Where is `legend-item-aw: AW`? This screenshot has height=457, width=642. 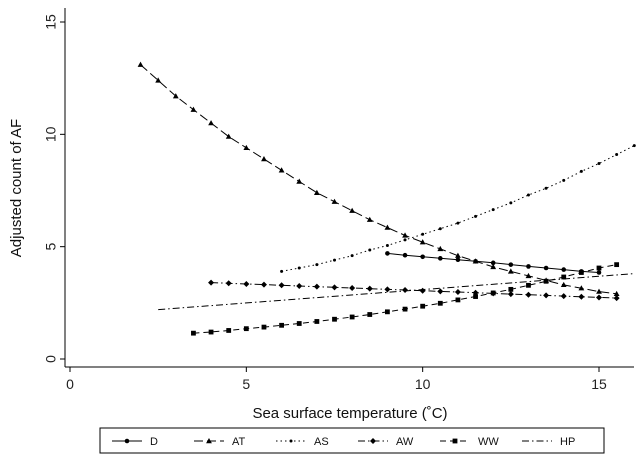 legend-item-aw: AW is located at coordinates (386, 442).